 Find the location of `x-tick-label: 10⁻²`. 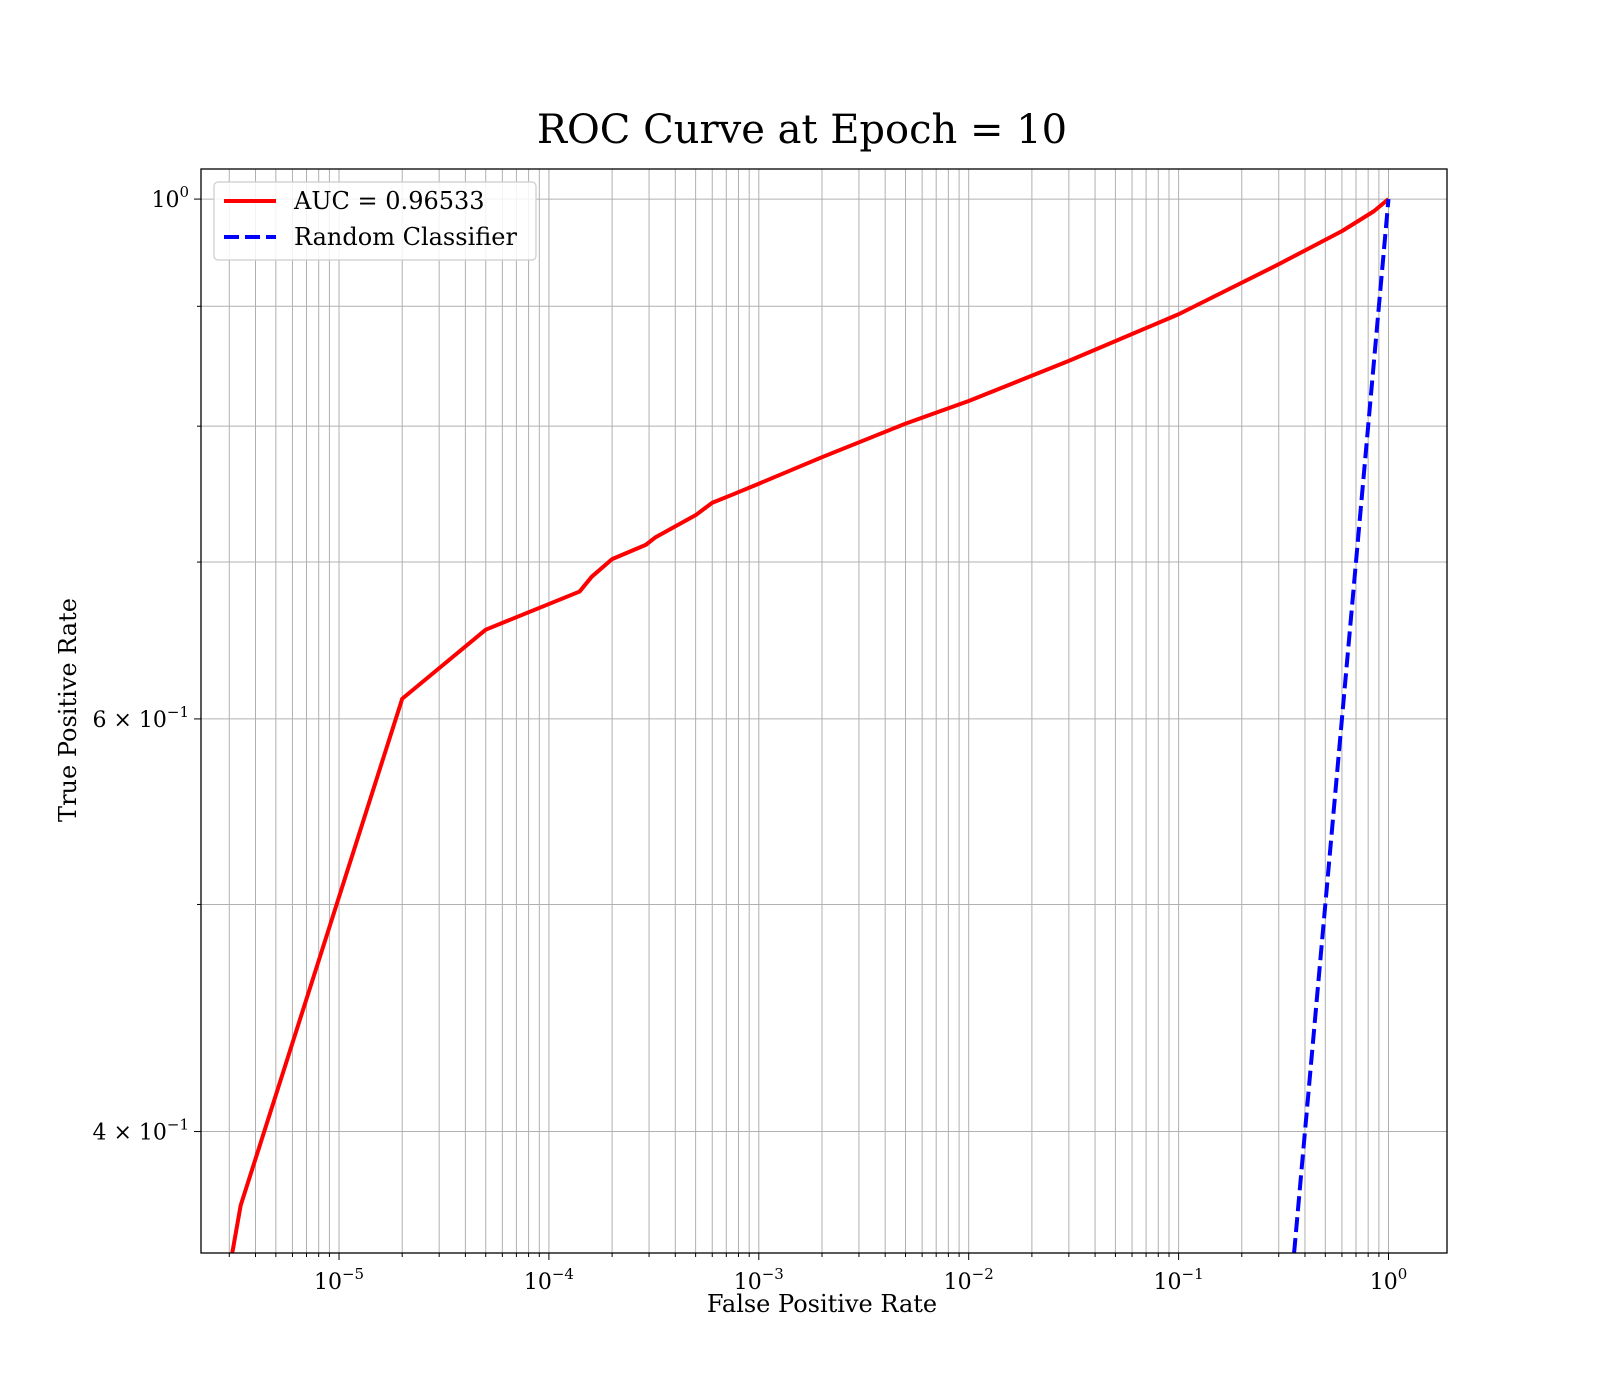

x-tick-label: 10⁻² is located at coordinates (969, 1280).